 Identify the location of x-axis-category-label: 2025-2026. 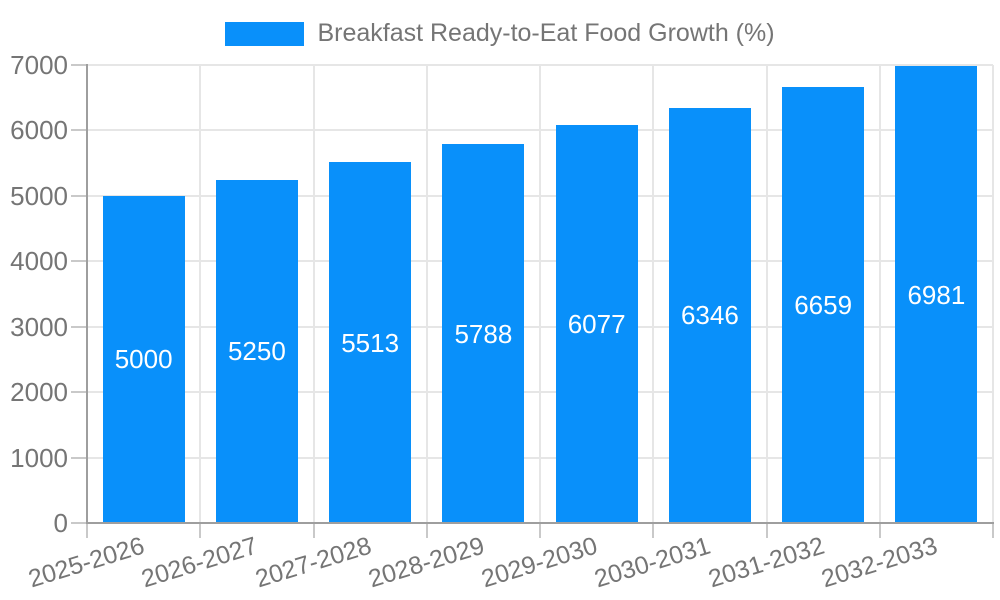
(86, 562).